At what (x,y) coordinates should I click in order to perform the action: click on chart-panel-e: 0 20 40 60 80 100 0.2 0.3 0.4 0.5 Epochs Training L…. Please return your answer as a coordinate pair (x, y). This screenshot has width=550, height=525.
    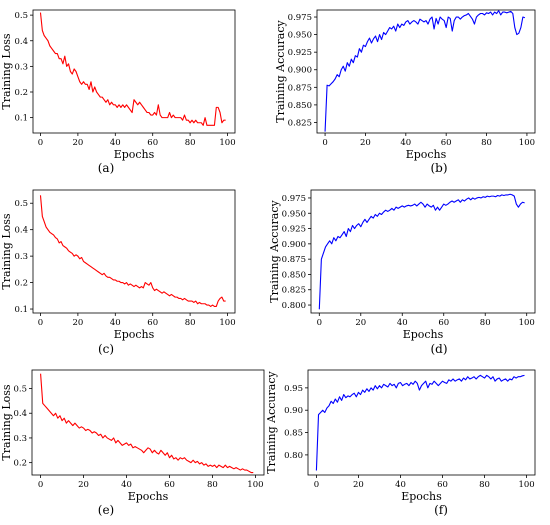
    Looking at the image, I should click on (132, 443).